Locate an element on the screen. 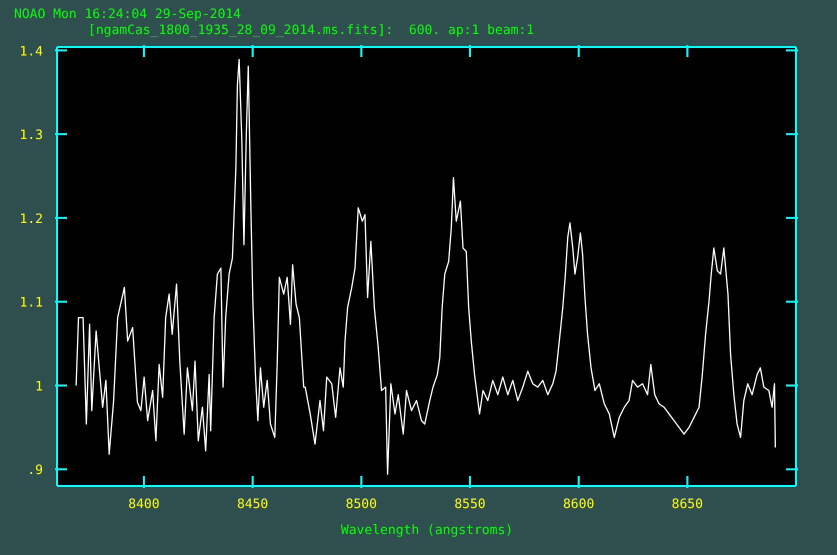 The width and height of the screenshot is (837, 555). x-tick-label: 8450 is located at coordinates (252, 504).